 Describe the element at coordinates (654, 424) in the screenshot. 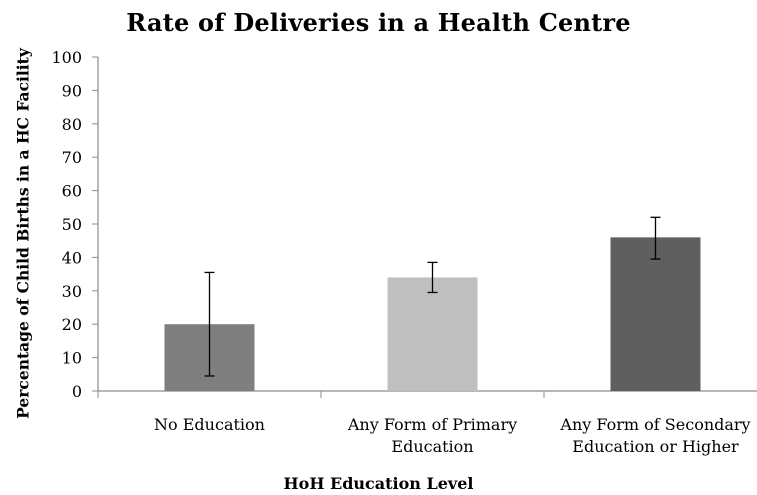

I see `x-tick-label: Any Form of Secondary` at that location.